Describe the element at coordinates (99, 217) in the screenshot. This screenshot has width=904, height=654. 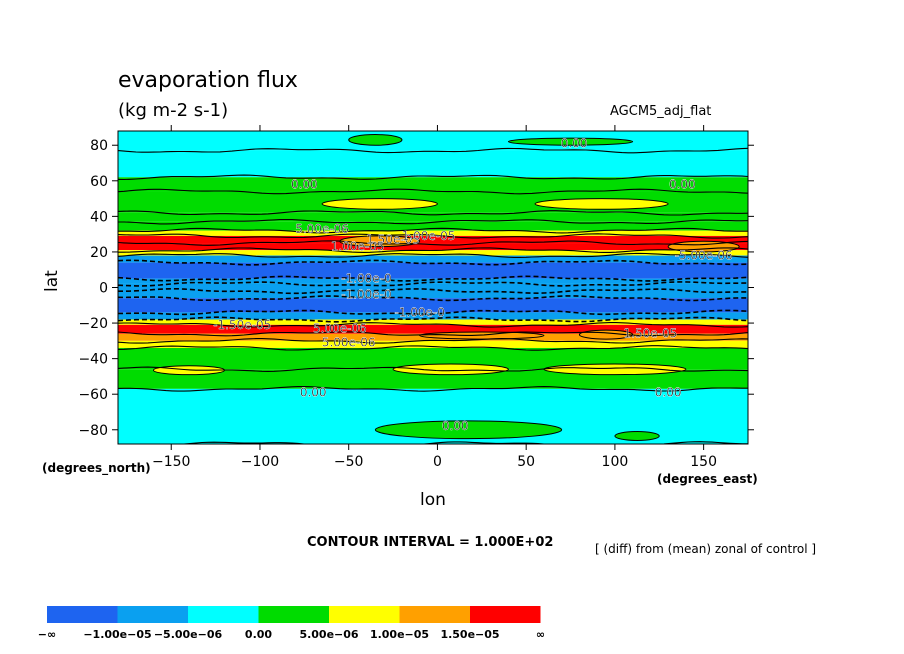
I see `y-tick-label-2: 40` at that location.